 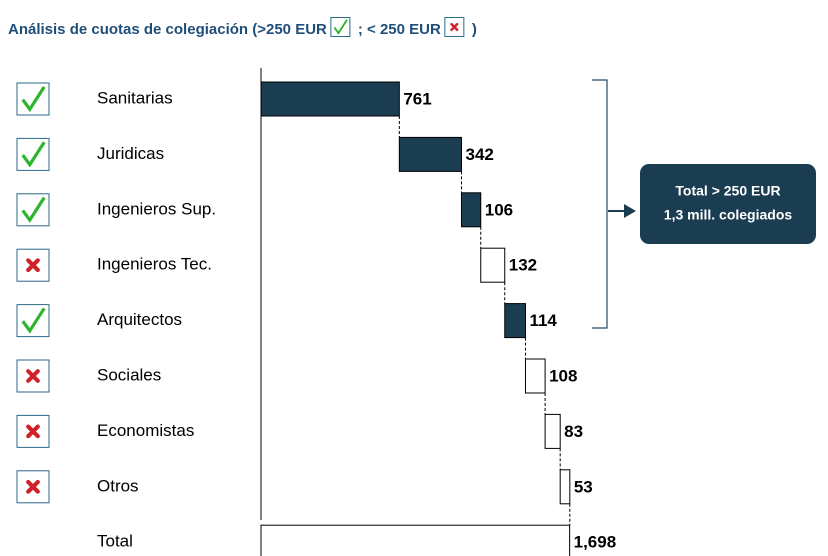 I want to click on chart-title: ; < 250 EUR, so click(x=399, y=29).